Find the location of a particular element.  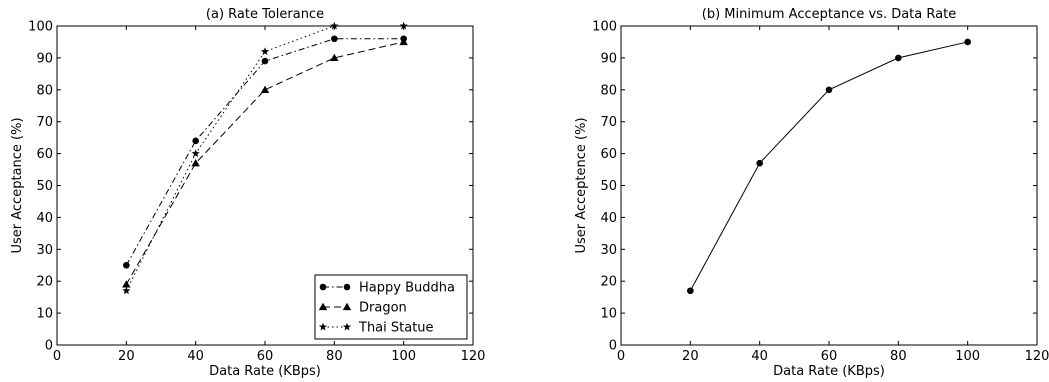

chart-title: (a) Rate Tolerance is located at coordinates (265, 14).